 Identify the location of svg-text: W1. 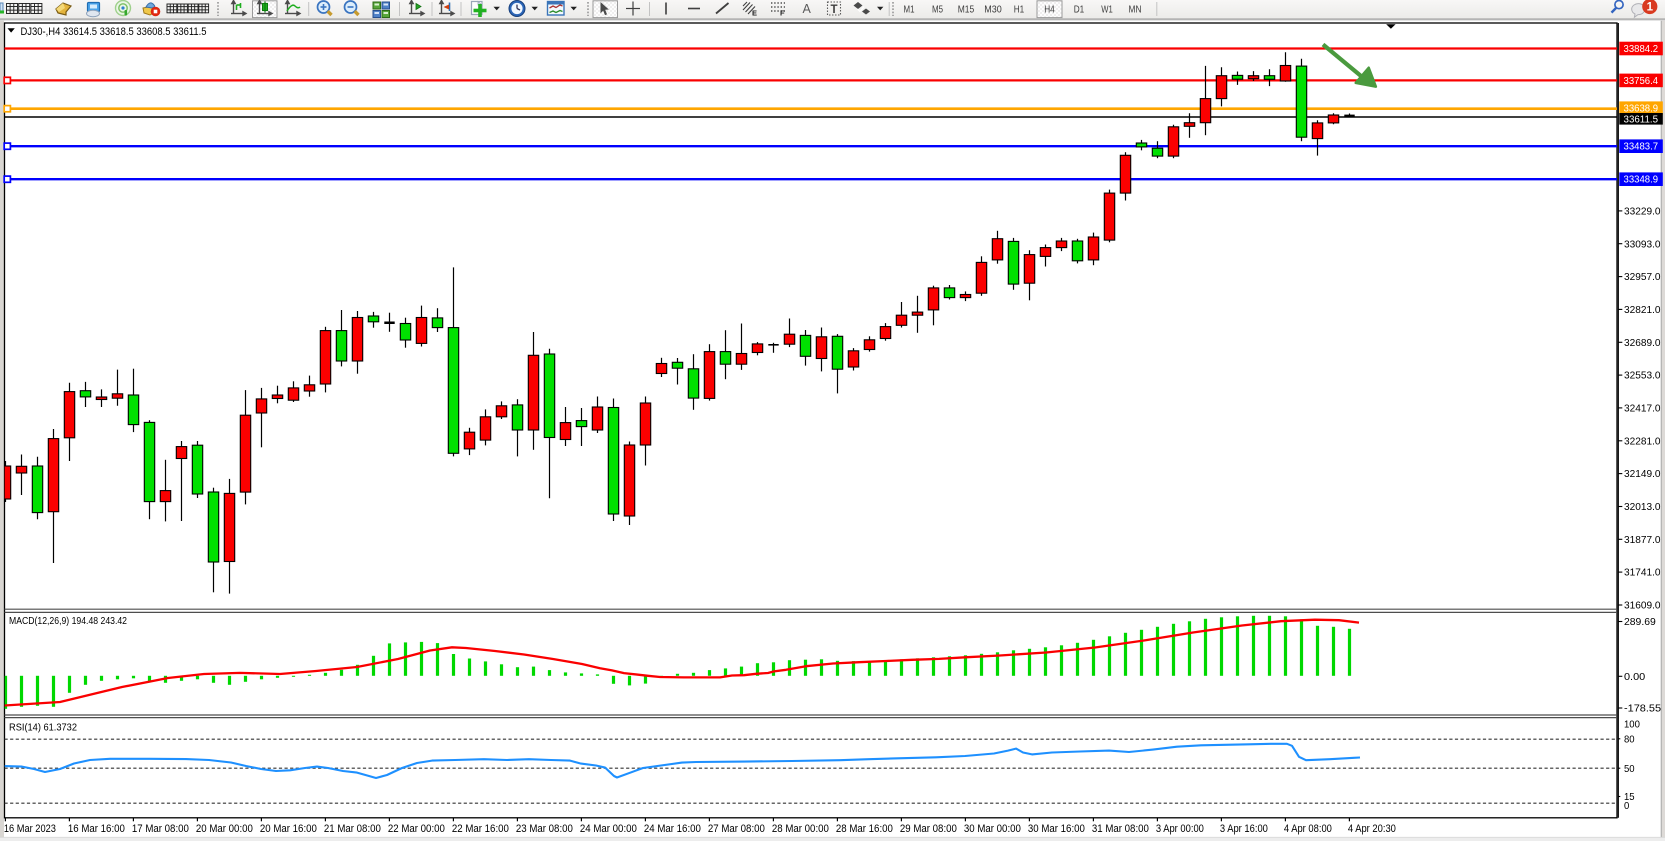
(1107, 10).